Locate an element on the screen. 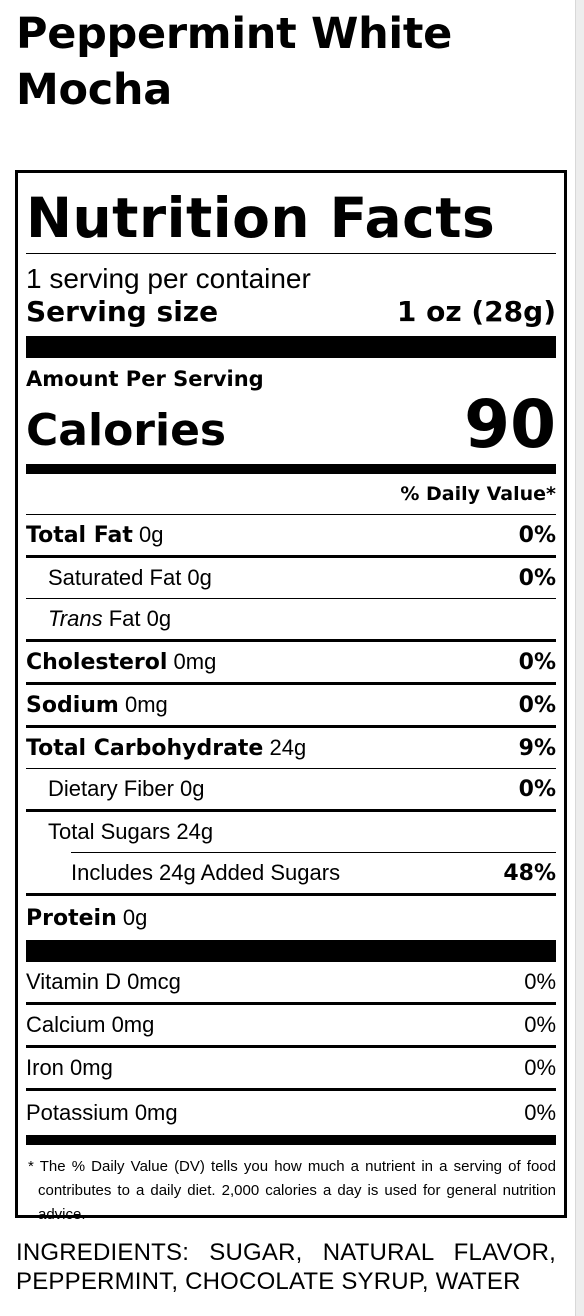 Image resolution: width=584 pixels, height=1316 pixels. vitamin-row: Vitamin D 0mcg 0% is located at coordinates (291, 982).